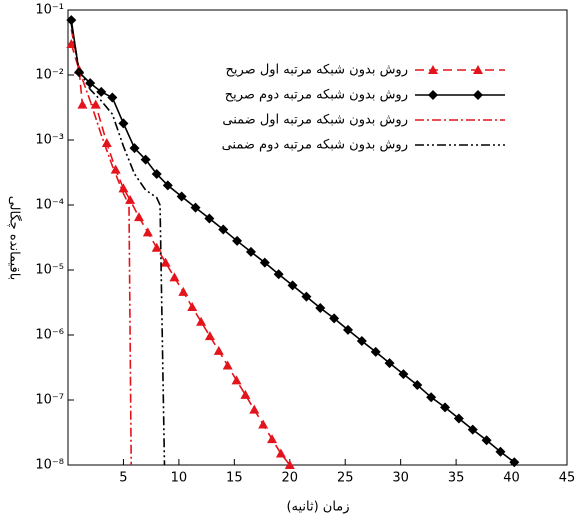 The image size is (579, 525). I want to click on y-tick-label: 10⁻¹, so click(49, 10).